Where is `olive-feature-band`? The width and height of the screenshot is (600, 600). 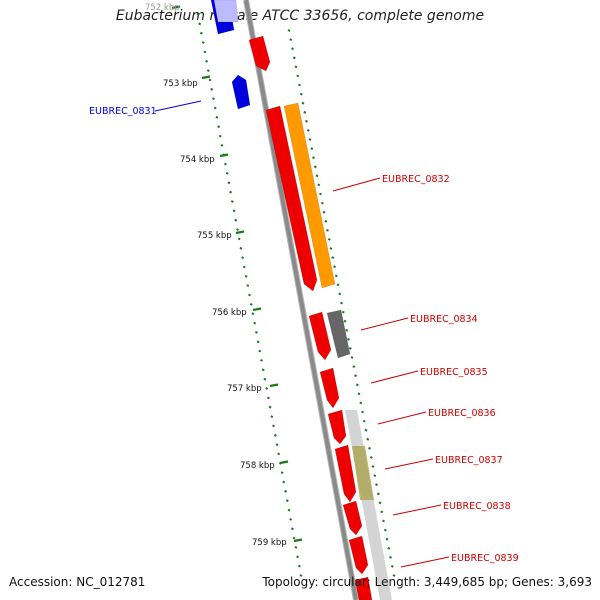
olive-feature-band is located at coordinates (363, 473).